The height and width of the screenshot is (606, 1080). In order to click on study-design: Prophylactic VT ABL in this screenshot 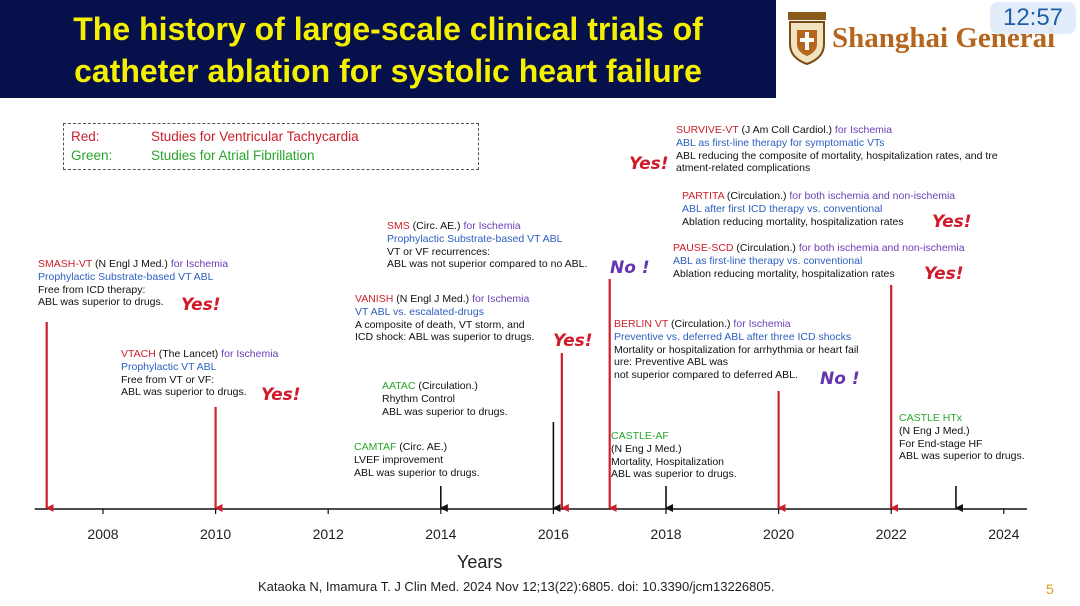, I will do `click(169, 366)`.